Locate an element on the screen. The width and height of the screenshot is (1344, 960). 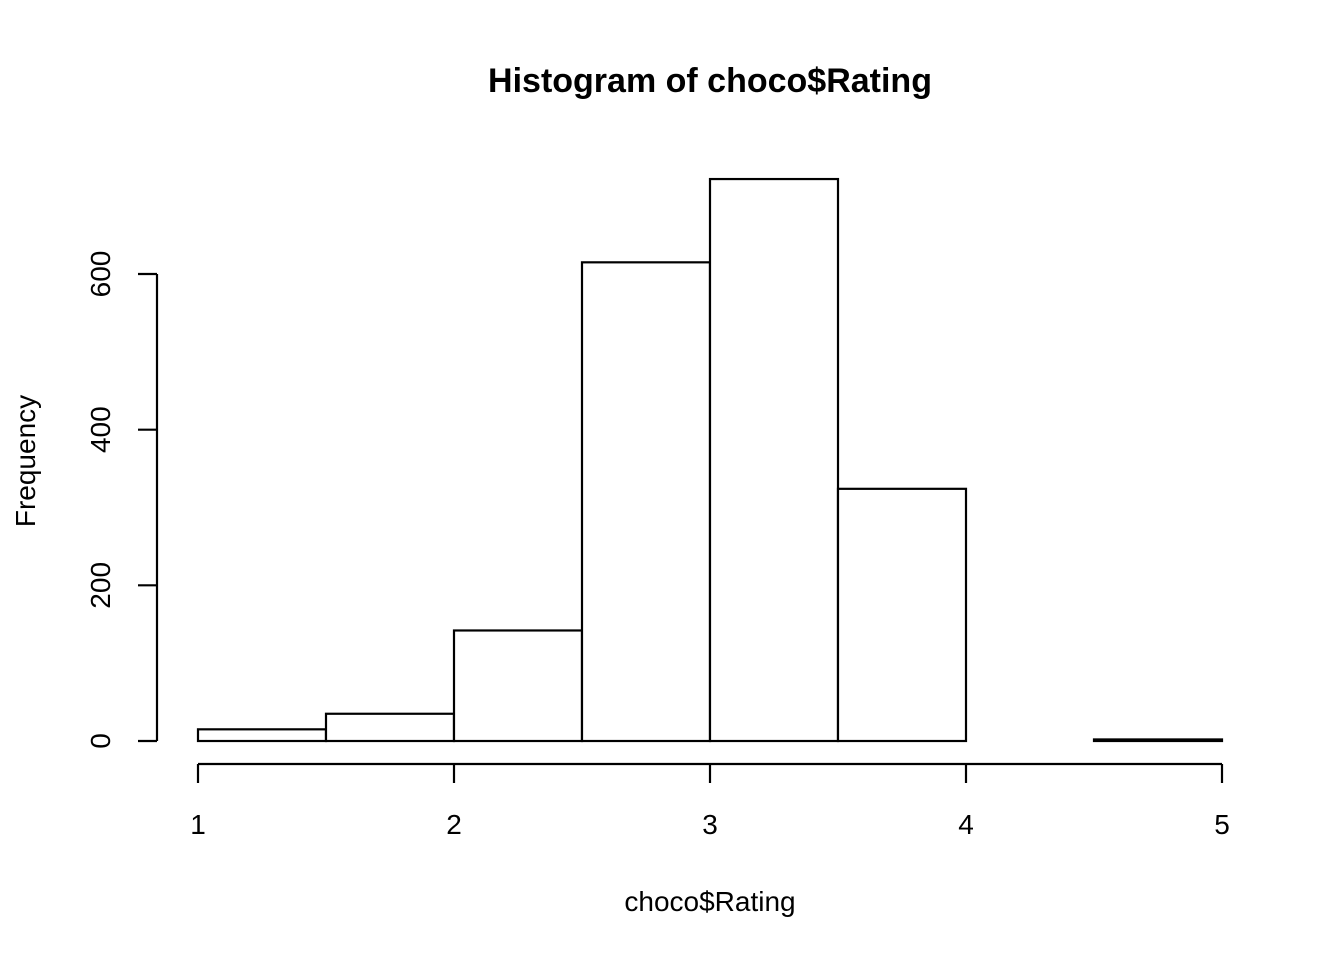
y-tick-label-600: 600 is located at coordinates (100, 274).